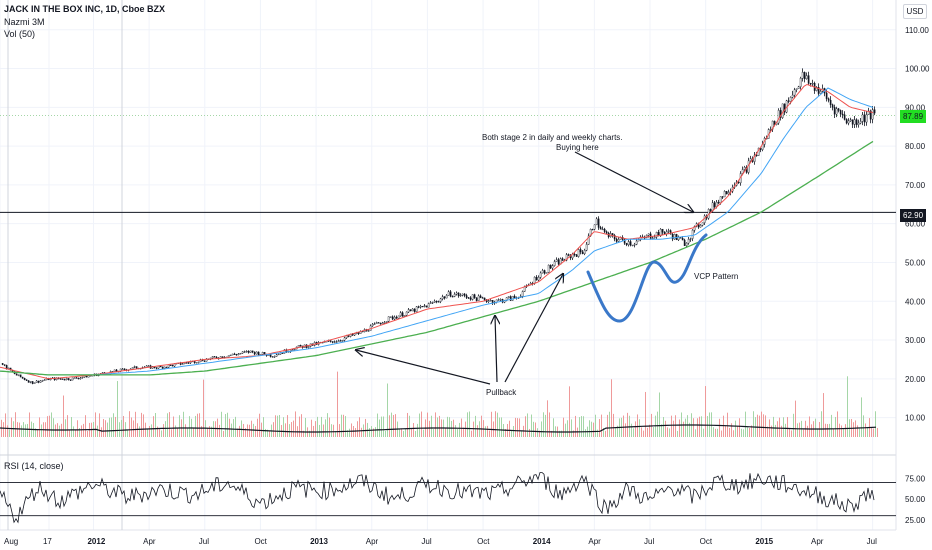 The image size is (932, 550). I want to click on time-tick-label: 2012, so click(96, 541).